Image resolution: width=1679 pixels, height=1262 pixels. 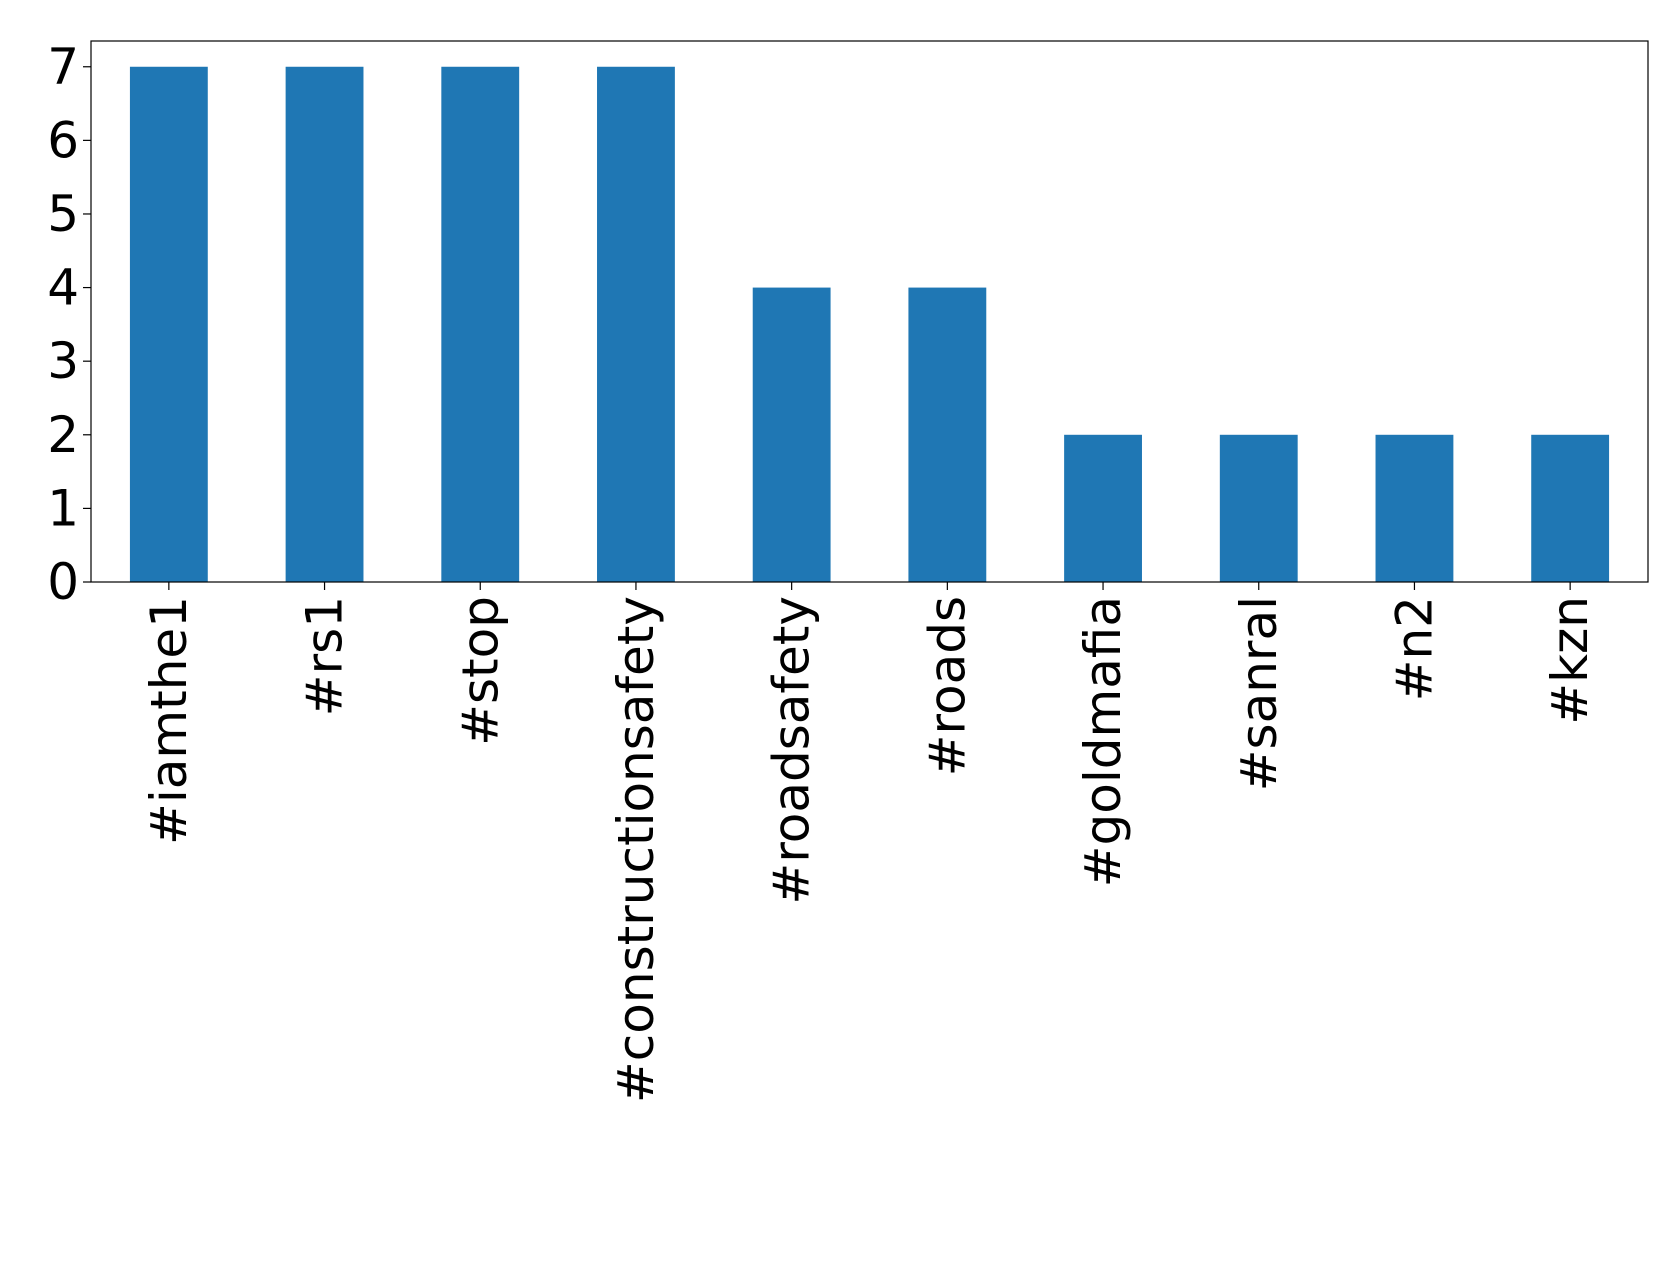 What do you see at coordinates (63, 361) in the screenshot?
I see `y-tick-label: 3` at bounding box center [63, 361].